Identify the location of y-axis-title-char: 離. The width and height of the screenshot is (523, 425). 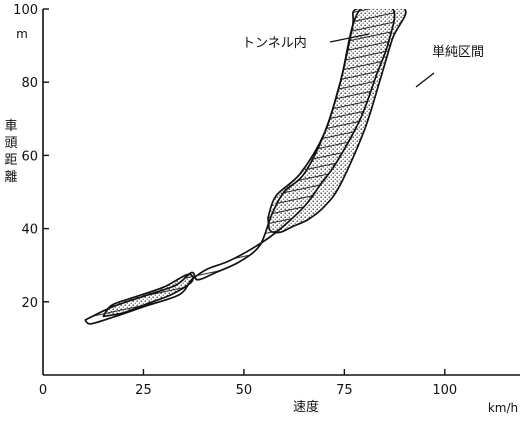
(10, 177).